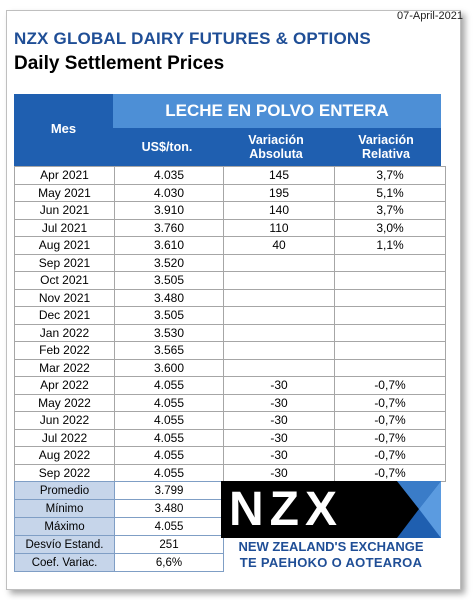 The width and height of the screenshot is (473, 600). Describe the element at coordinates (63, 130) in the screenshot. I see `column-header-mes: Mes` at that location.